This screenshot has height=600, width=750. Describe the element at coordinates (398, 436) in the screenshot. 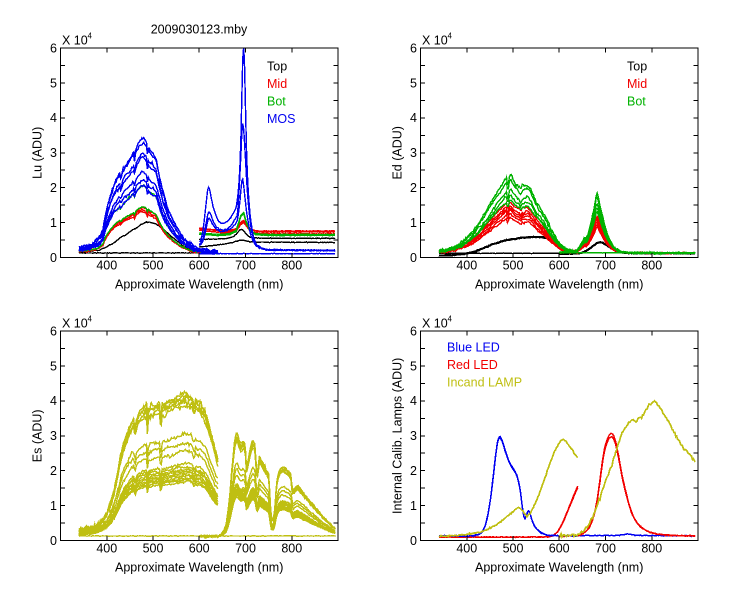

I see `svg-text: Internal Calib. Lamps (ADU)` at that location.